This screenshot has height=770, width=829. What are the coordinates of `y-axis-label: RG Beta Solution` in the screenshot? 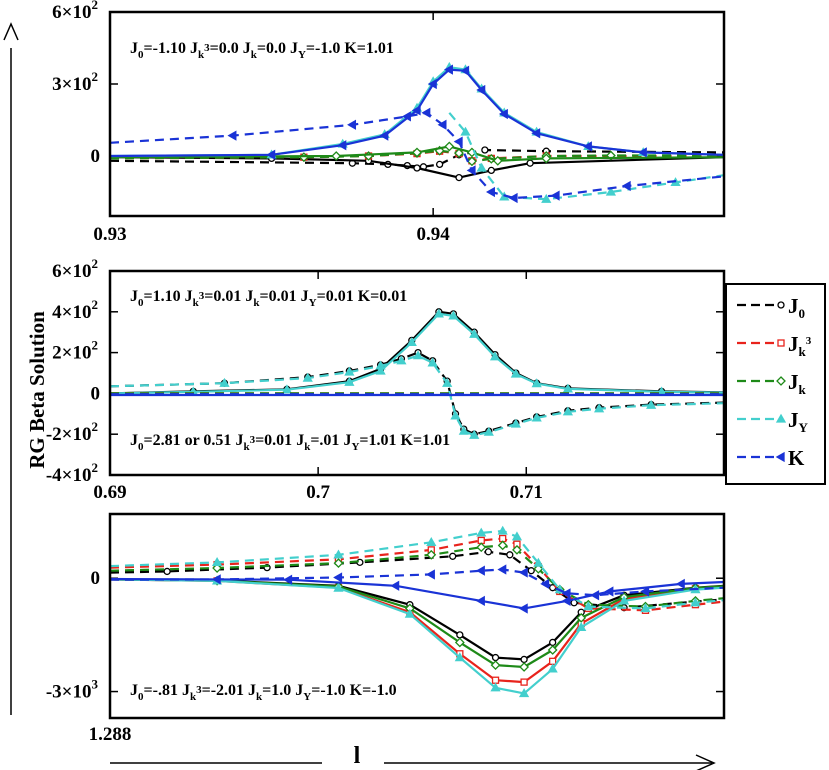 It's located at (37, 390).